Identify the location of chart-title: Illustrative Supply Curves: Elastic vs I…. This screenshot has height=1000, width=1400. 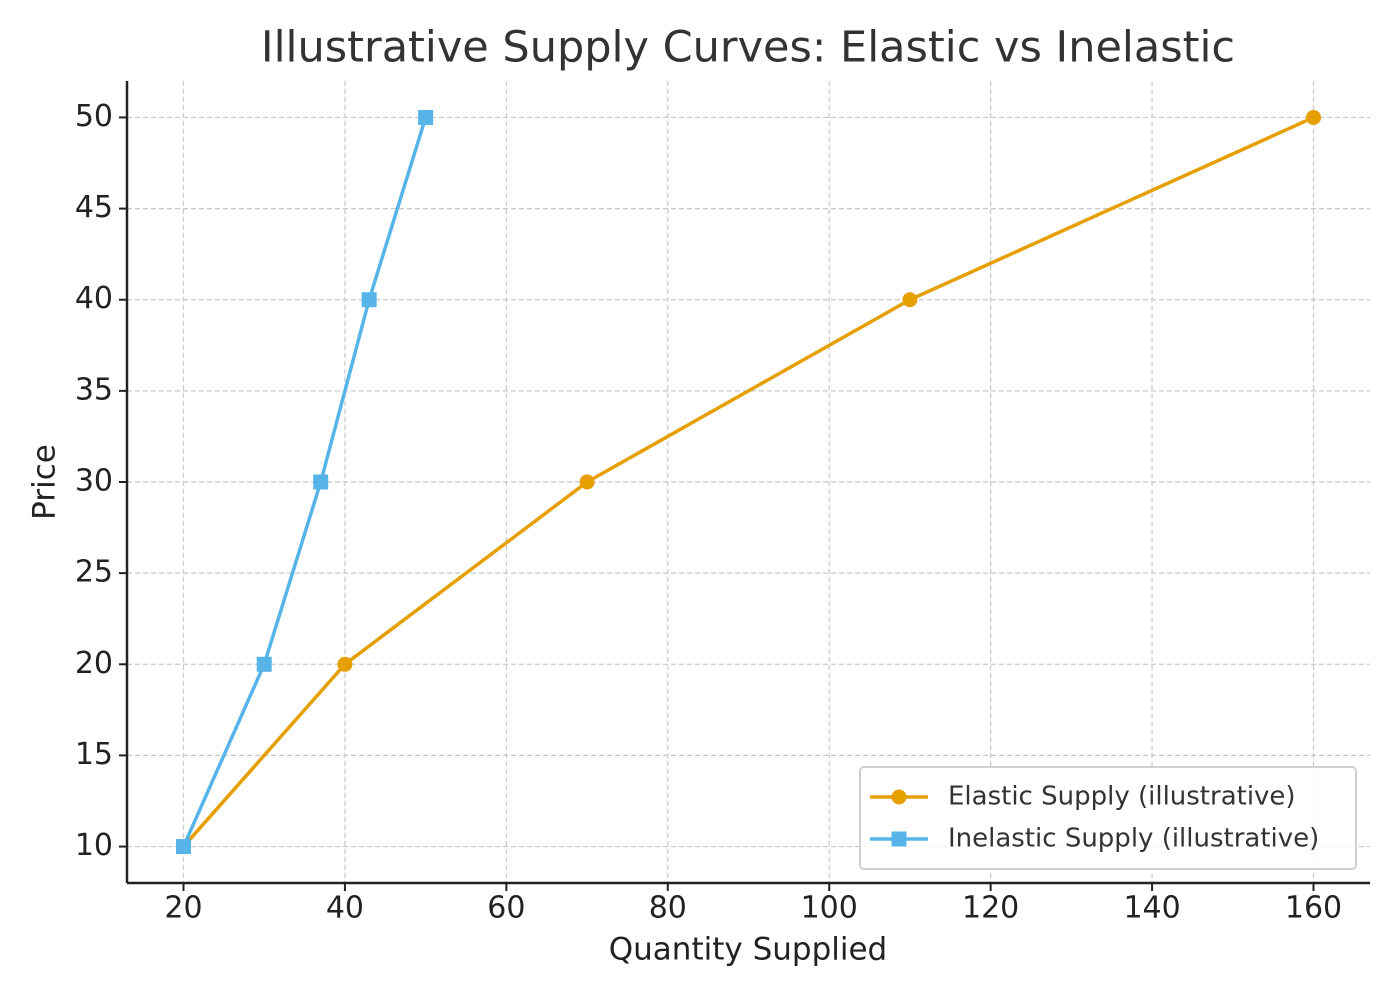
(748, 48).